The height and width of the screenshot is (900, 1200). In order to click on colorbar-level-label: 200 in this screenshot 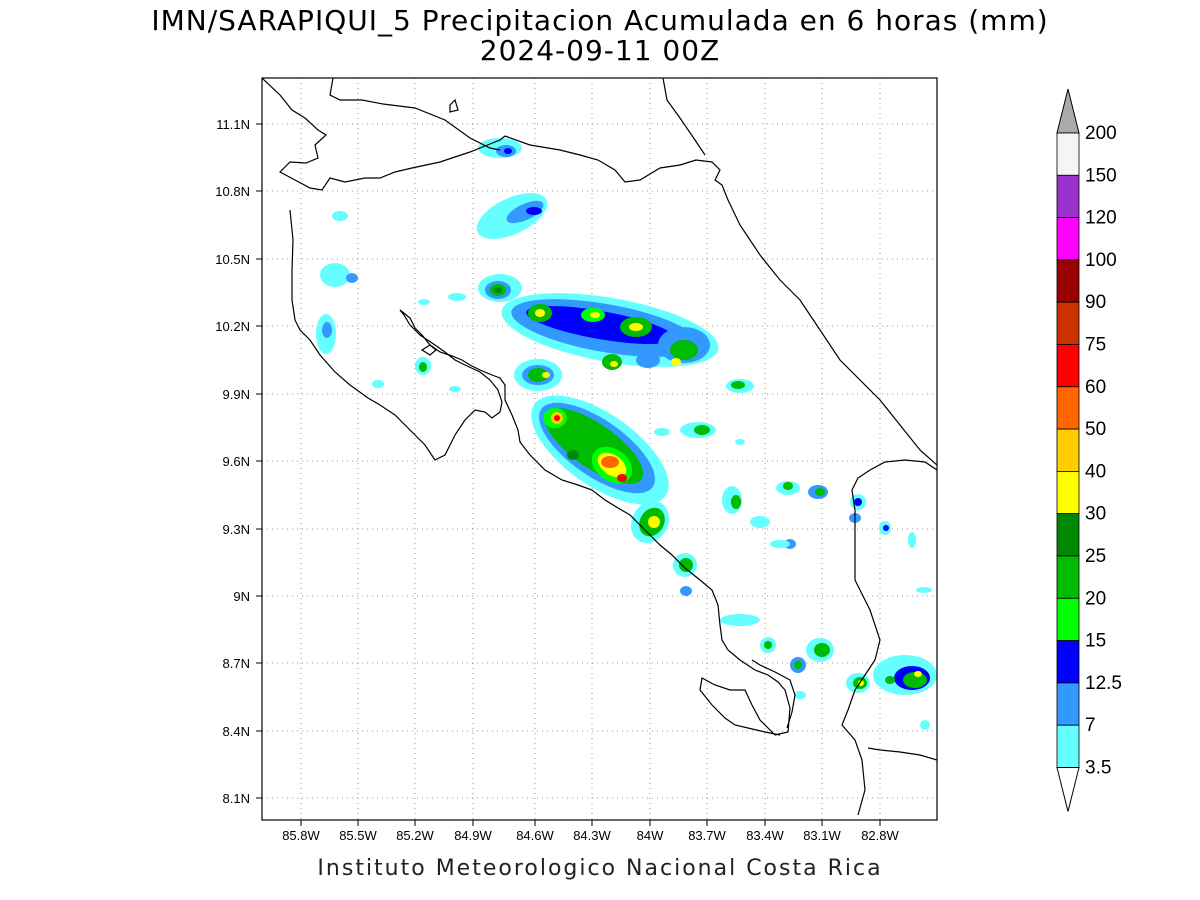, I will do `click(1101, 133)`.